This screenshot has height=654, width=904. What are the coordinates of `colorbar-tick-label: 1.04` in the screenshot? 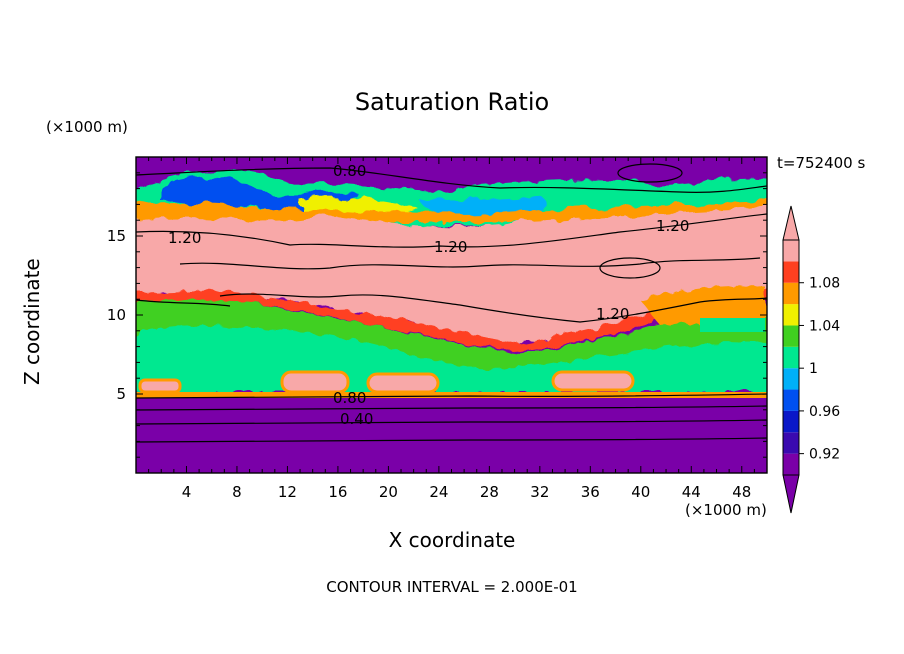 It's located at (824, 326).